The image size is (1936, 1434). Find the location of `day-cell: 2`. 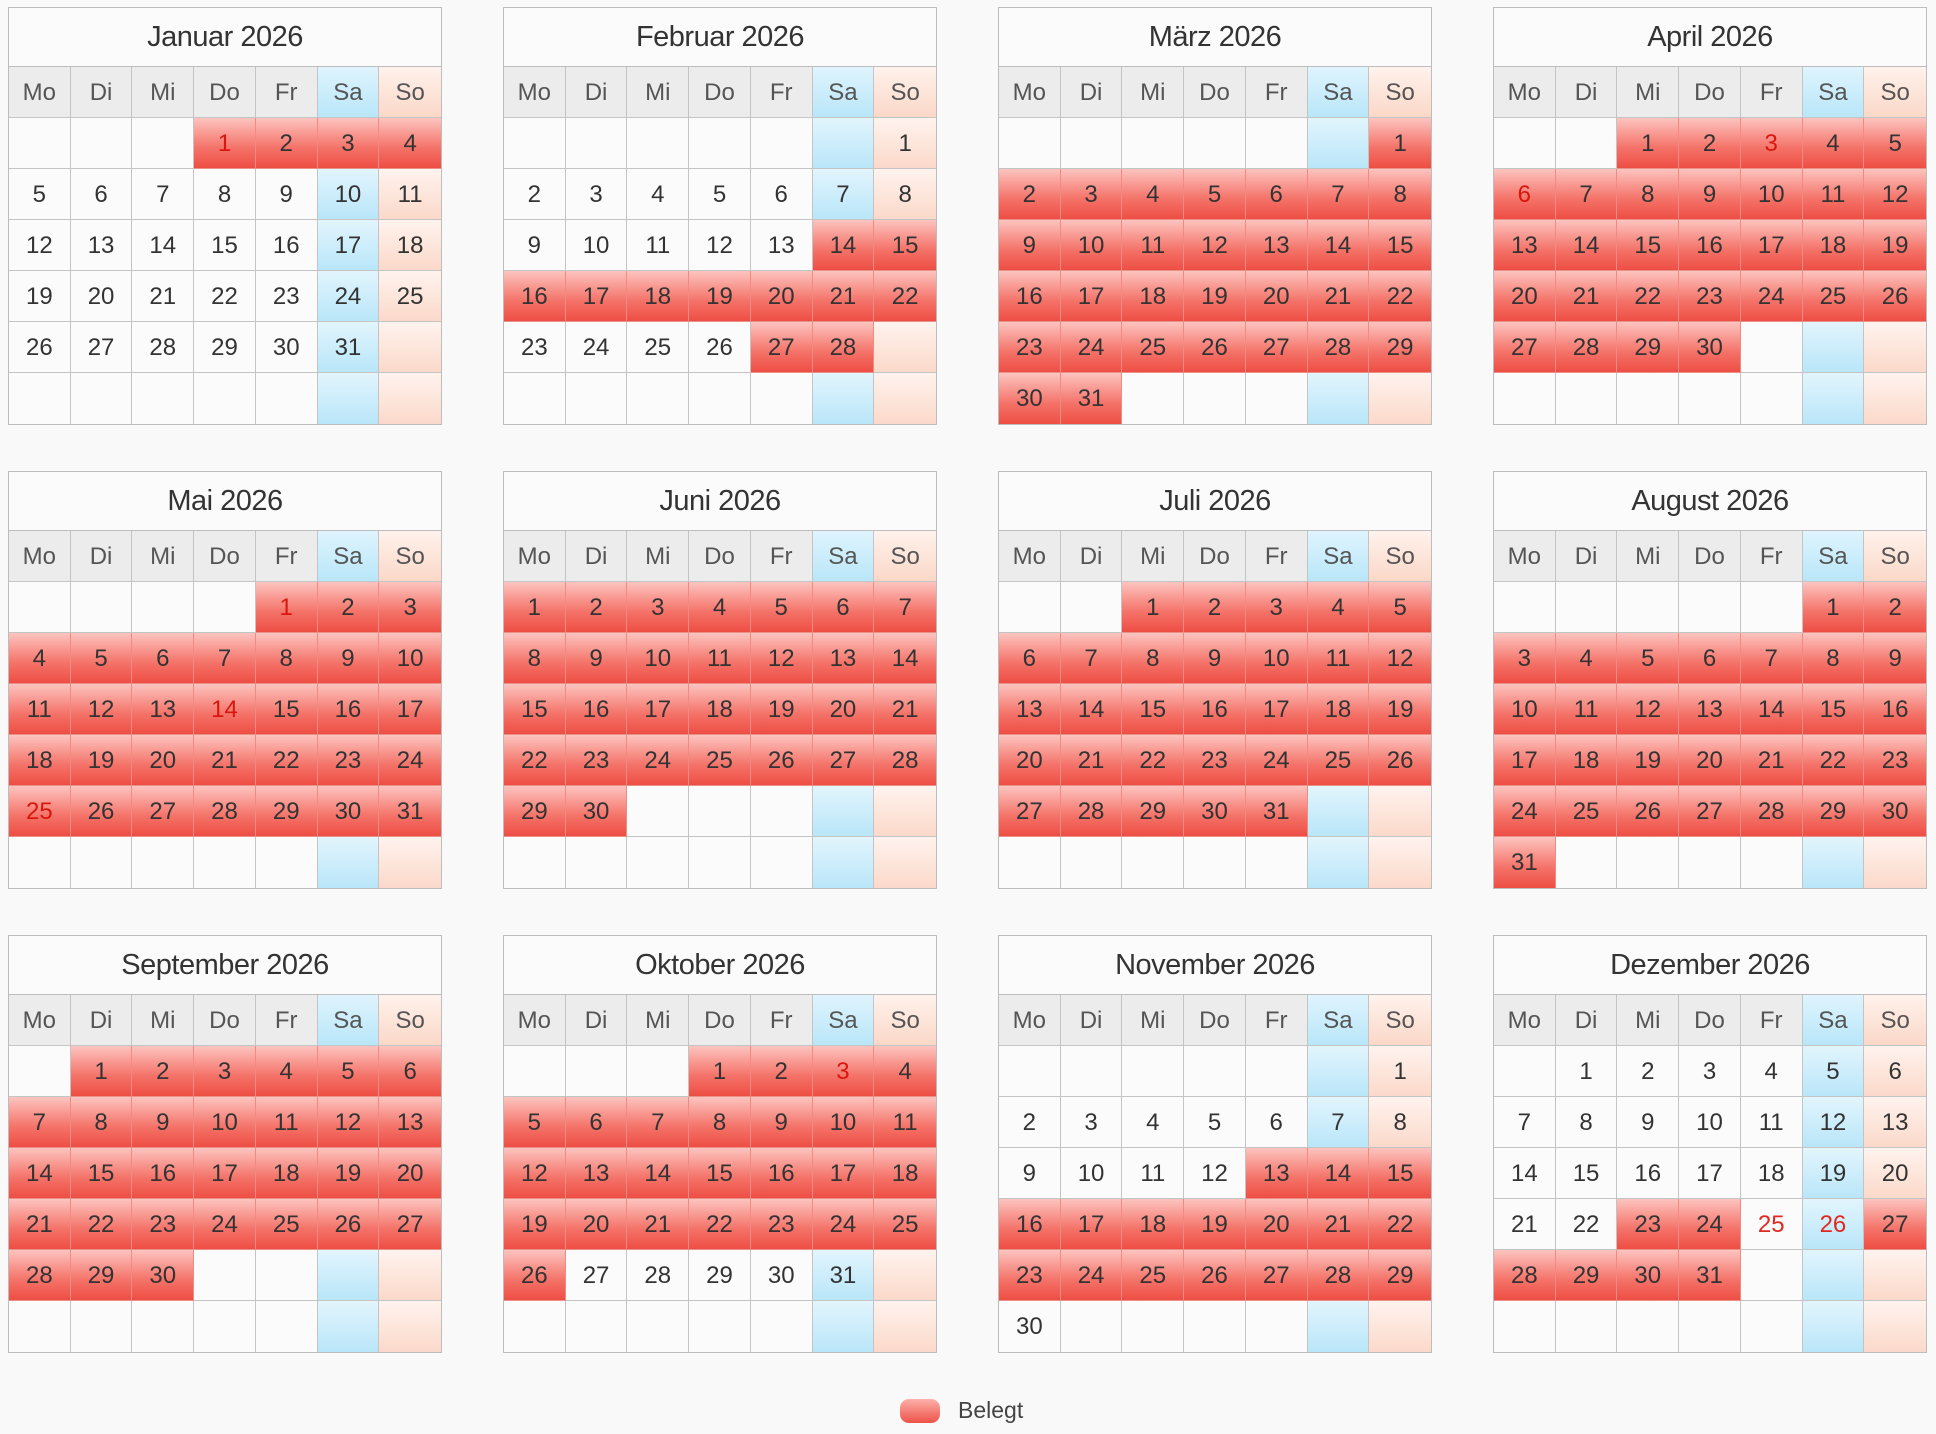

day-cell: 2 is located at coordinates (1215, 607).